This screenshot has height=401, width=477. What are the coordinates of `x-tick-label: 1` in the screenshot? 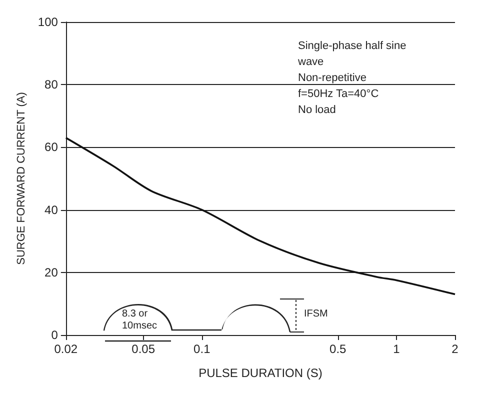 It's located at (396, 349).